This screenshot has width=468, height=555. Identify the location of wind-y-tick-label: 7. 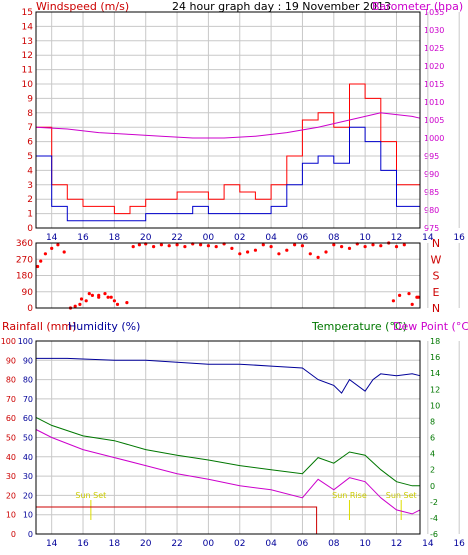
(30, 128).